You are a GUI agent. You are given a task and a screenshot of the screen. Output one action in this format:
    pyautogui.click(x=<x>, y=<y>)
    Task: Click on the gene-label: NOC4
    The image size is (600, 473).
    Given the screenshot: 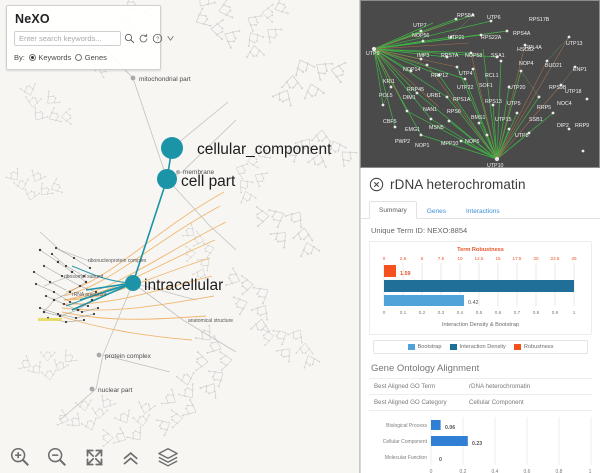 What is the action you would take?
    pyautogui.click(x=564, y=104)
    